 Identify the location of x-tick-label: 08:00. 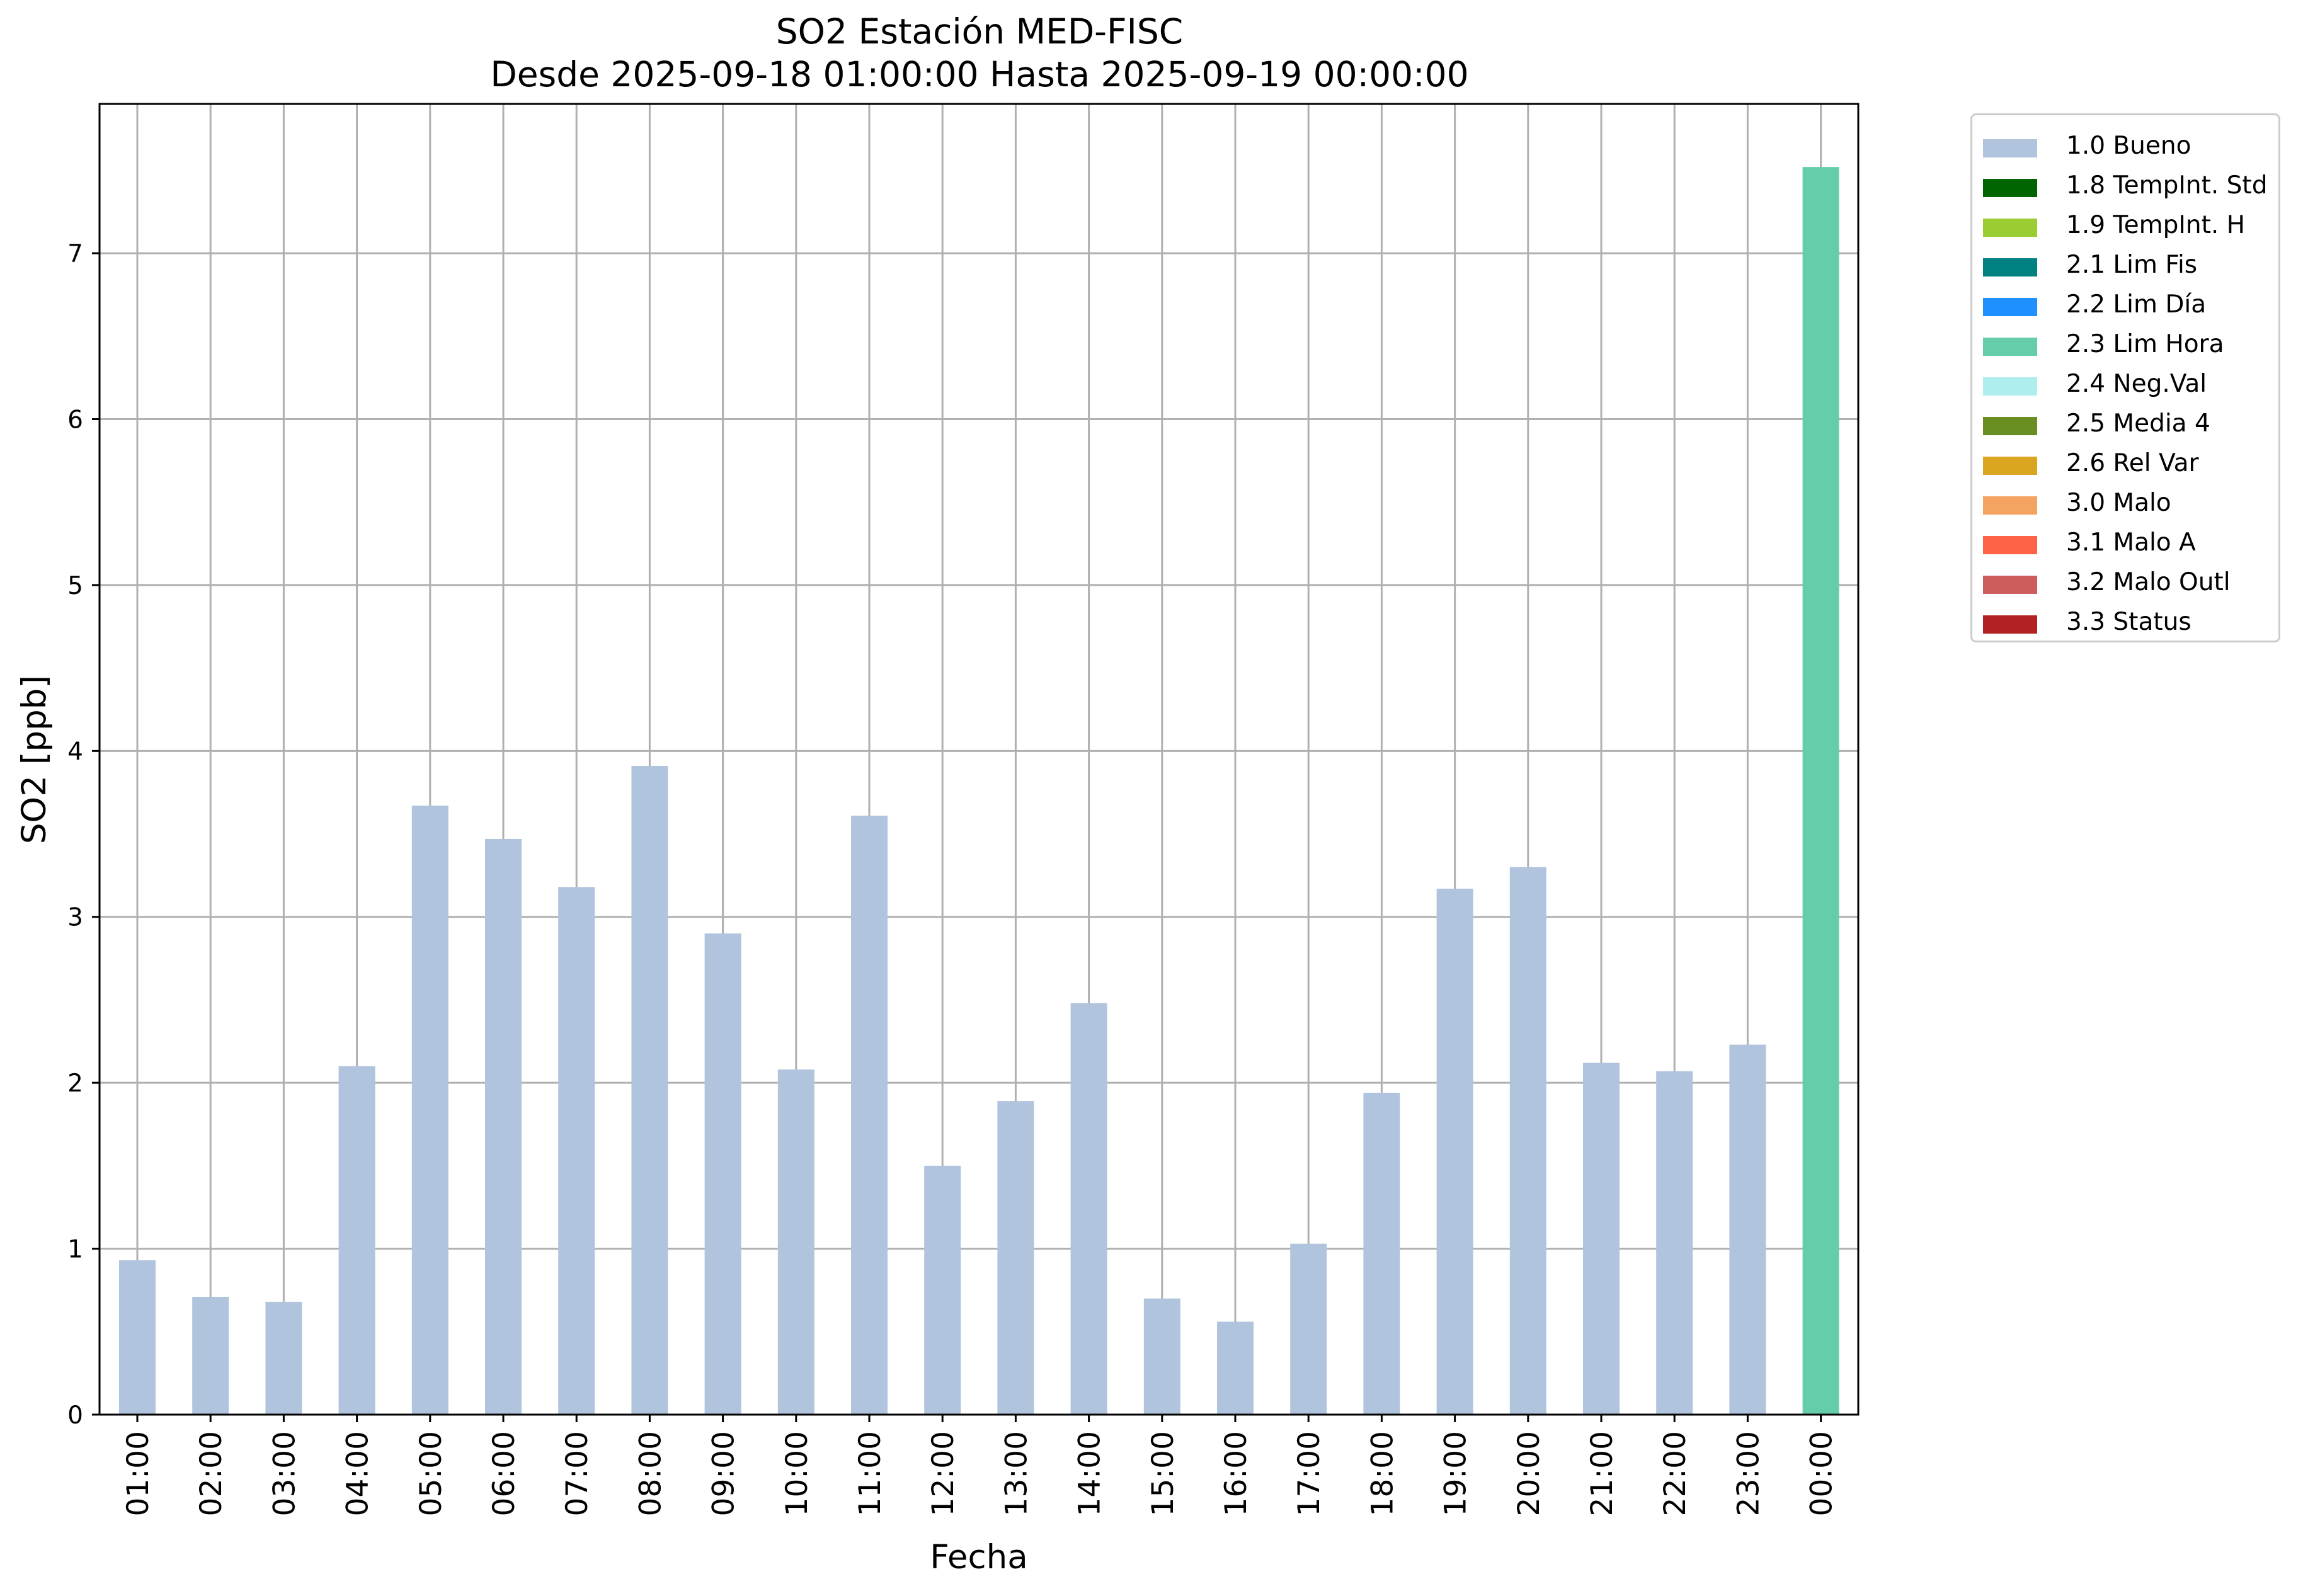
(650, 1473).